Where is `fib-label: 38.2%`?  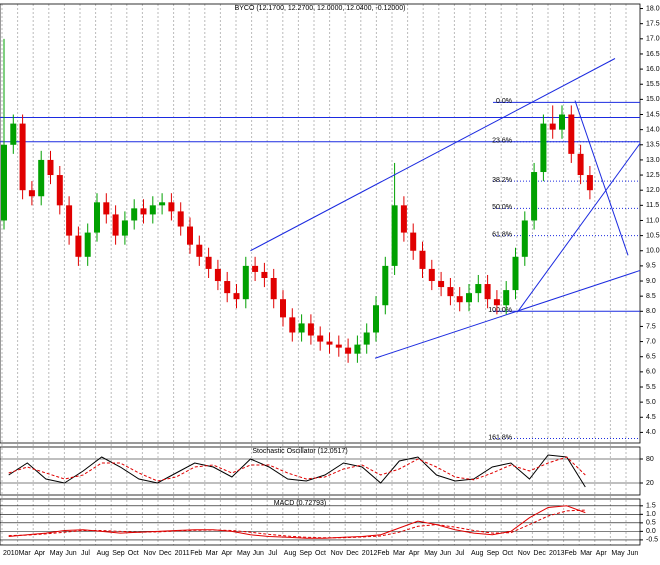
fib-label: 38.2% is located at coordinates (502, 180).